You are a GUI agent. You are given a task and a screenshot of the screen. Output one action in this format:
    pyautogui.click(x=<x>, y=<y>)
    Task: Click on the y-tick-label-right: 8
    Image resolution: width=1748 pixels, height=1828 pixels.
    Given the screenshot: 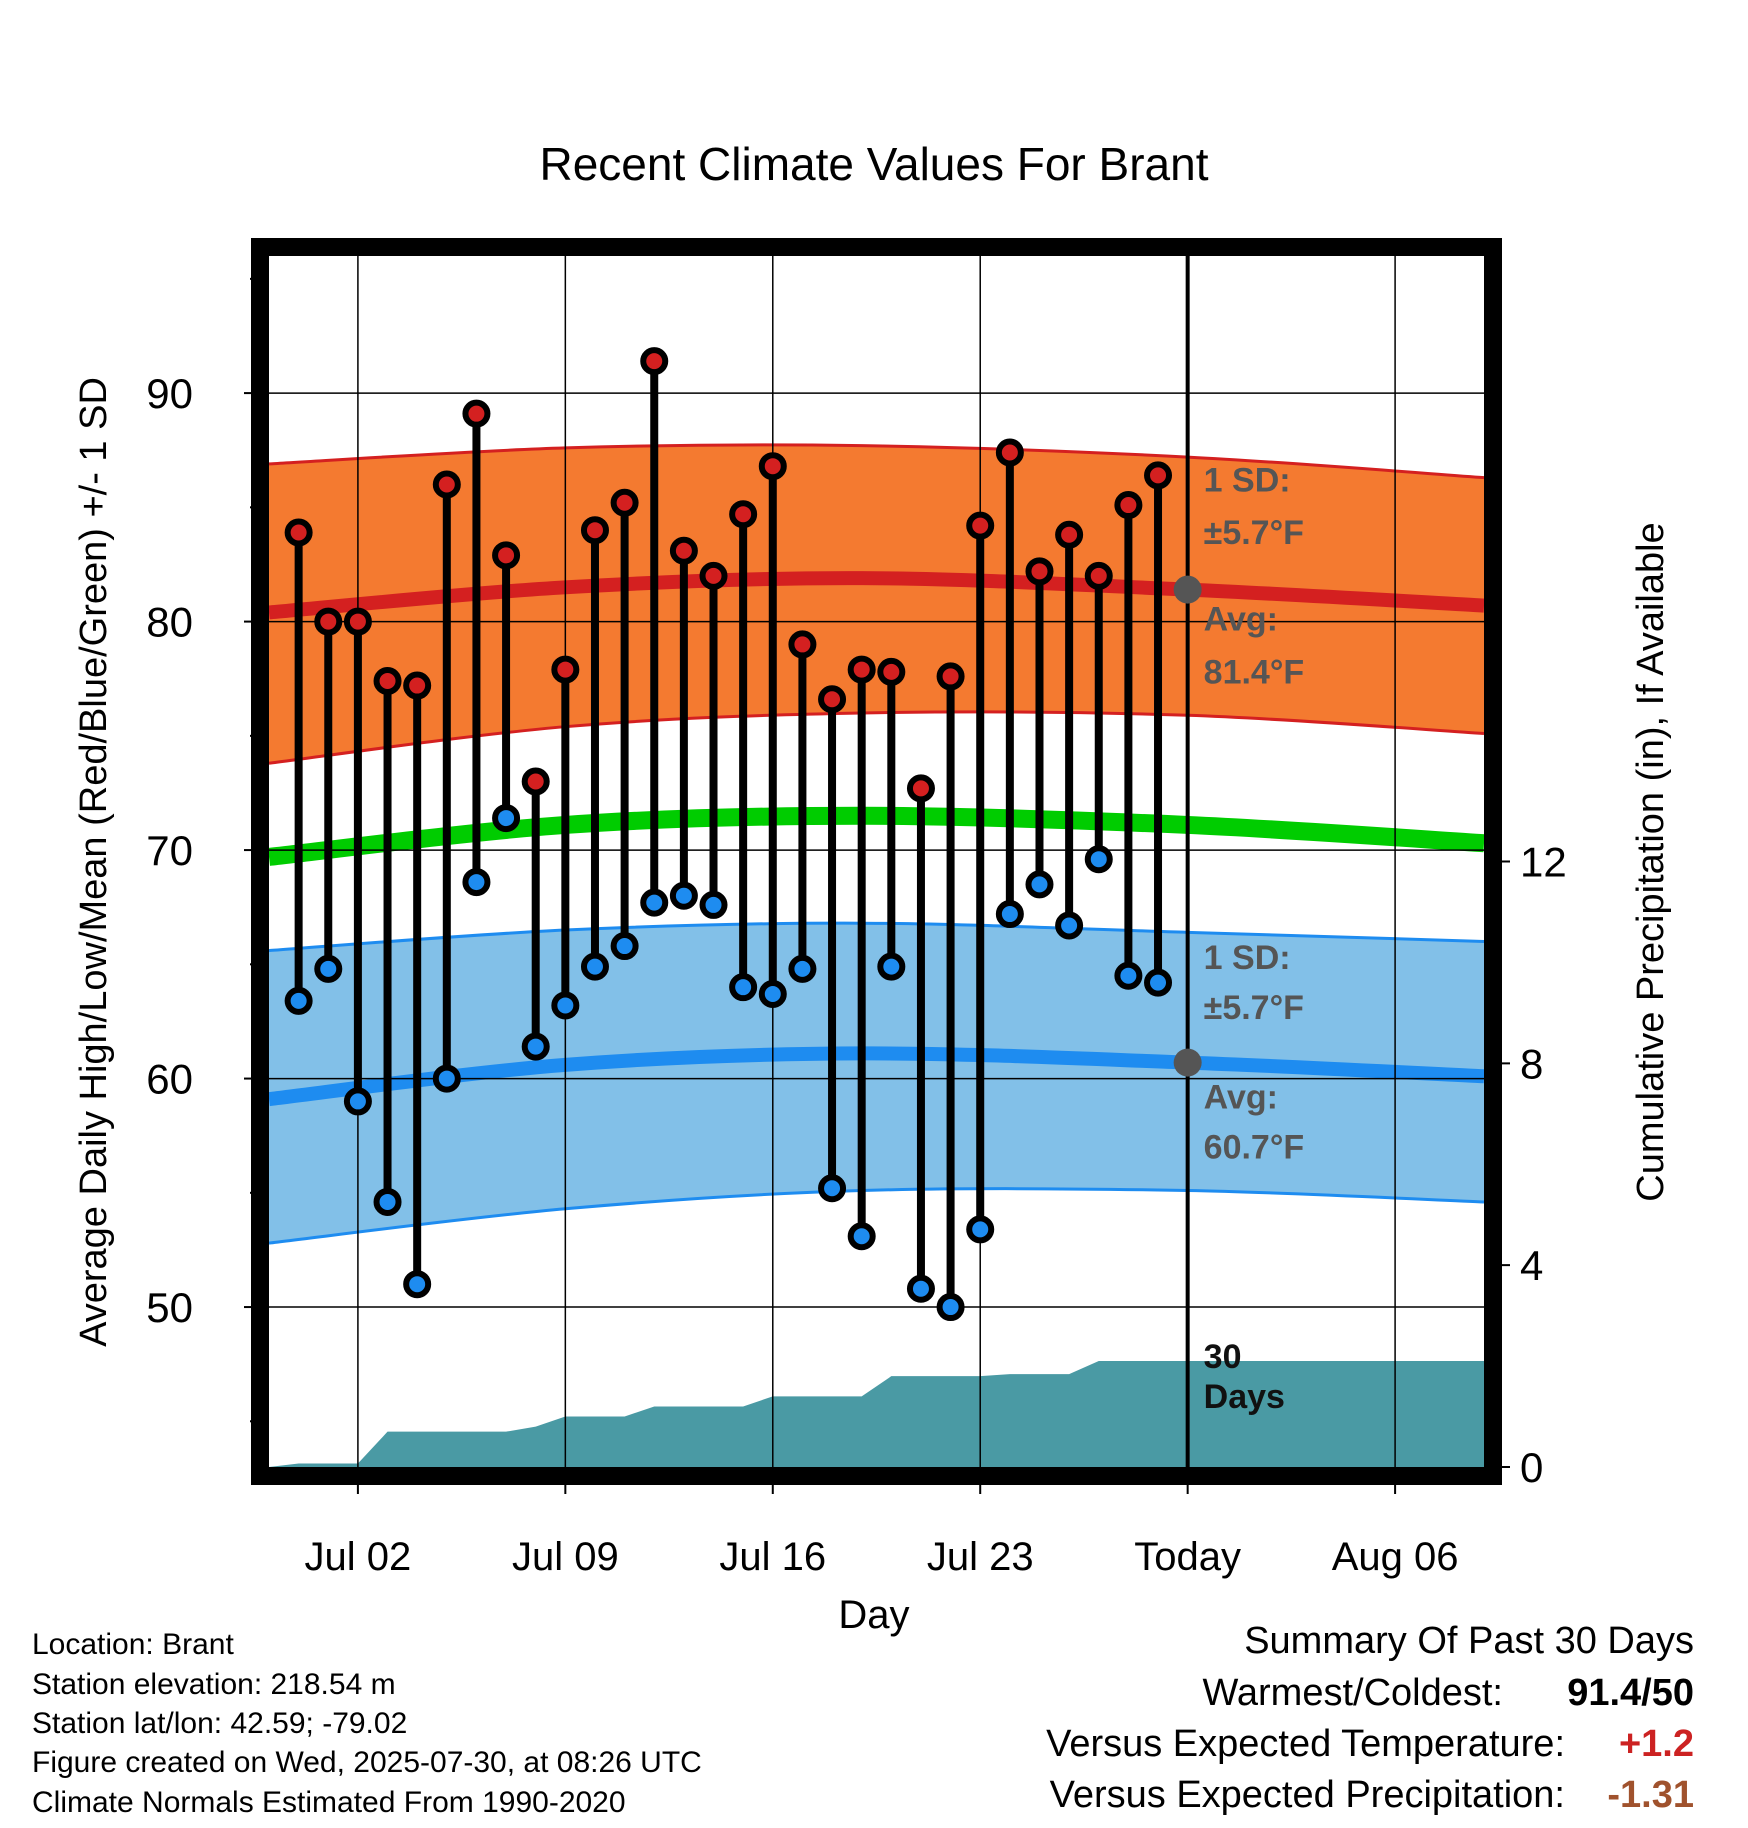 What is the action you would take?
    pyautogui.click(x=1531, y=1063)
    